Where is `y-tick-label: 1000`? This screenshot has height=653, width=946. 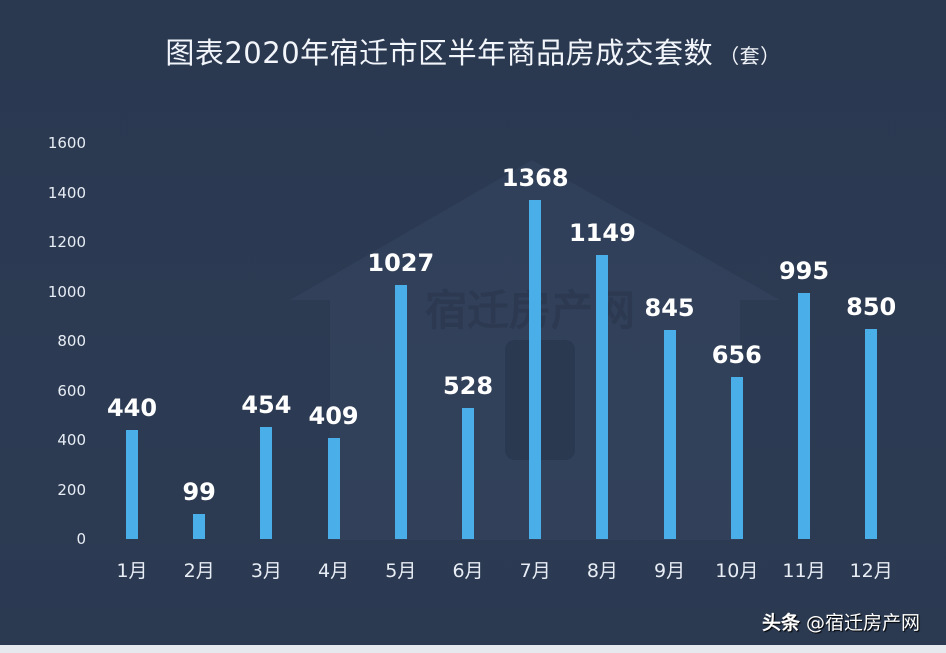 y-tick-label: 1000 is located at coordinates (66, 291).